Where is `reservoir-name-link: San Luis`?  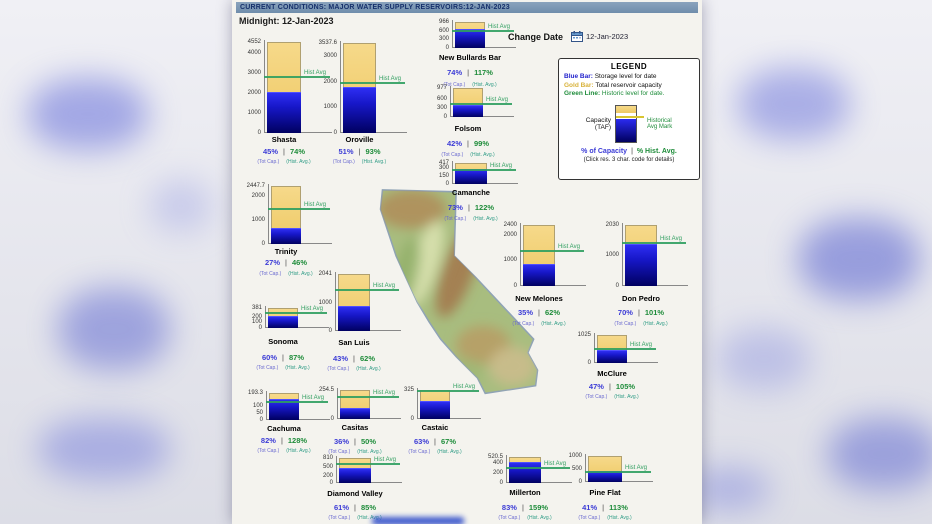 reservoir-name-link: San Luis is located at coordinates (354, 342).